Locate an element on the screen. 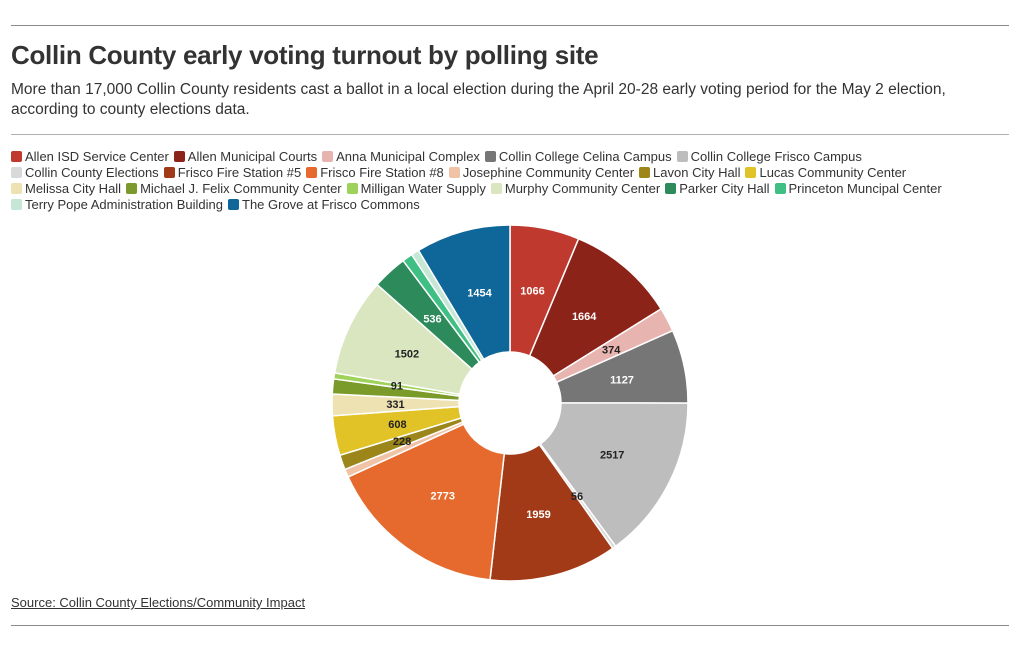  legend-item: The Grove at Frisco Commons is located at coordinates (324, 205).